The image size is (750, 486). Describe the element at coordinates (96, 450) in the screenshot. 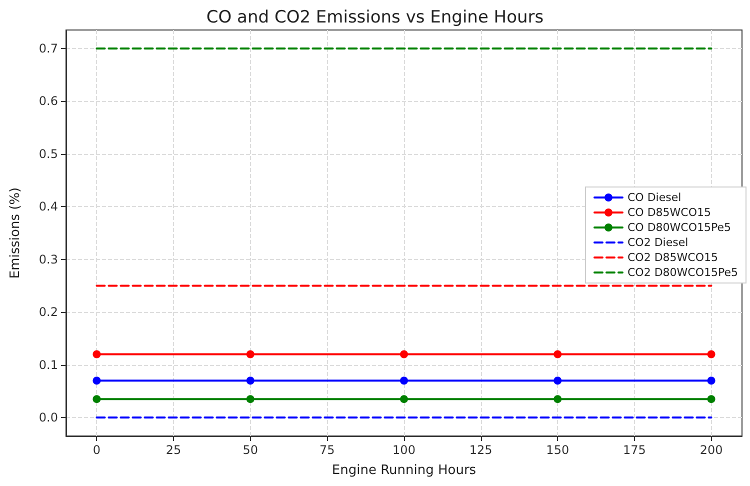

I see `x-tick-label: 0` at that location.